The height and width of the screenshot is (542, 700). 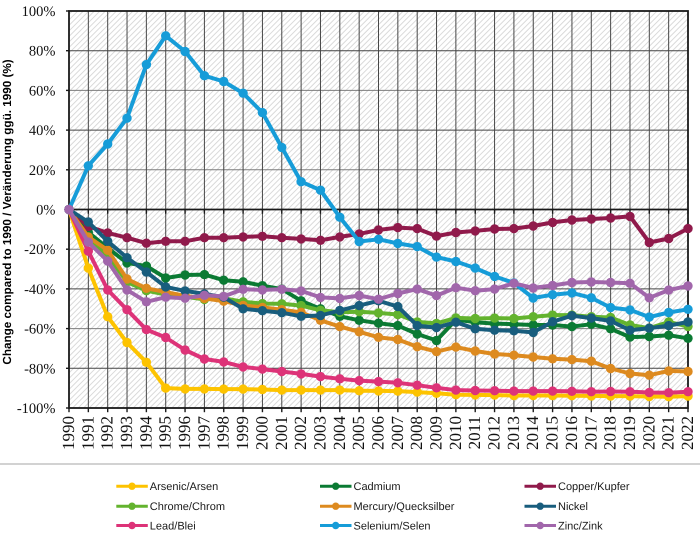 What do you see at coordinates (126, 433) in the screenshot?
I see `svg-text: 1993` at bounding box center [126, 433].